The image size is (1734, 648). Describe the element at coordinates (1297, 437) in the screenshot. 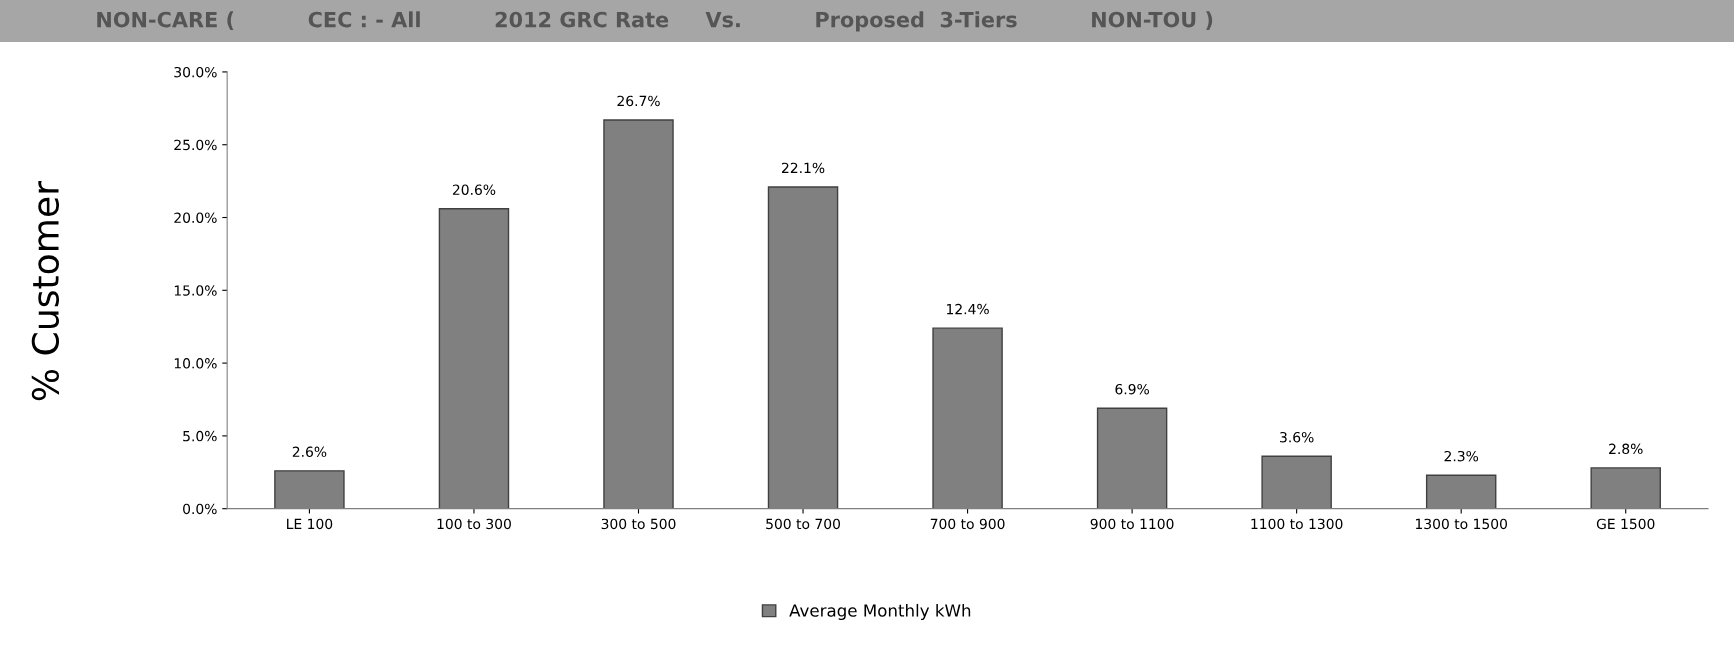

I see `data-label: 3.6%` at that location.